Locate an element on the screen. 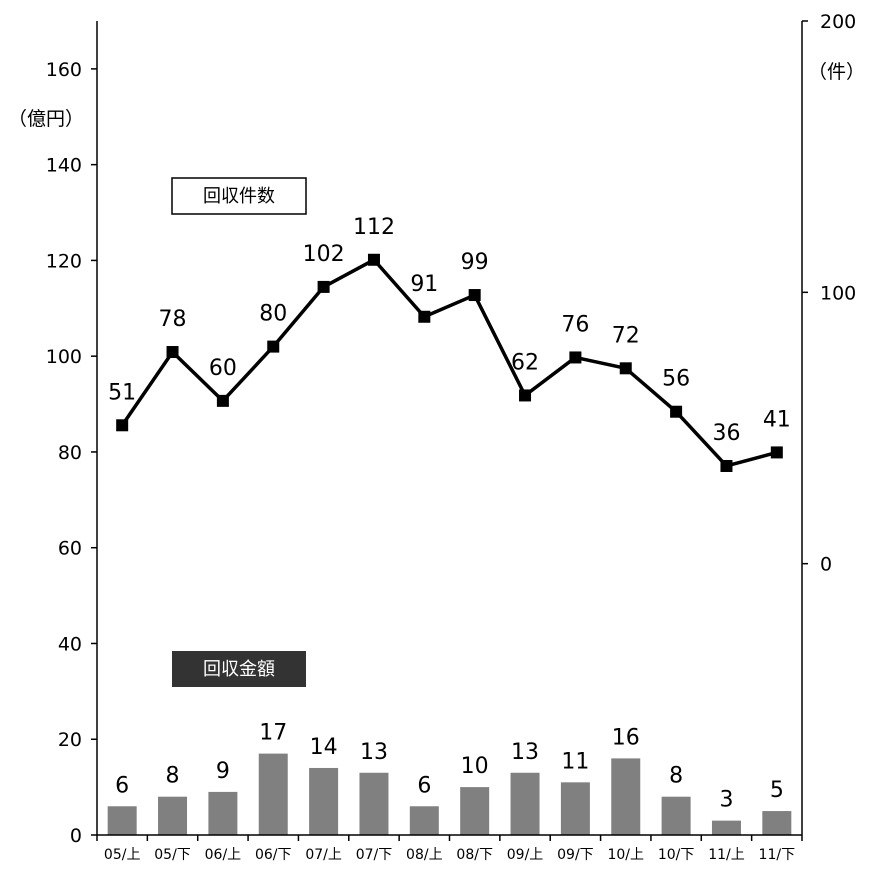 This screenshot has width=881, height=869. x-axis-tick-label: 05/上 is located at coordinates (122, 855).